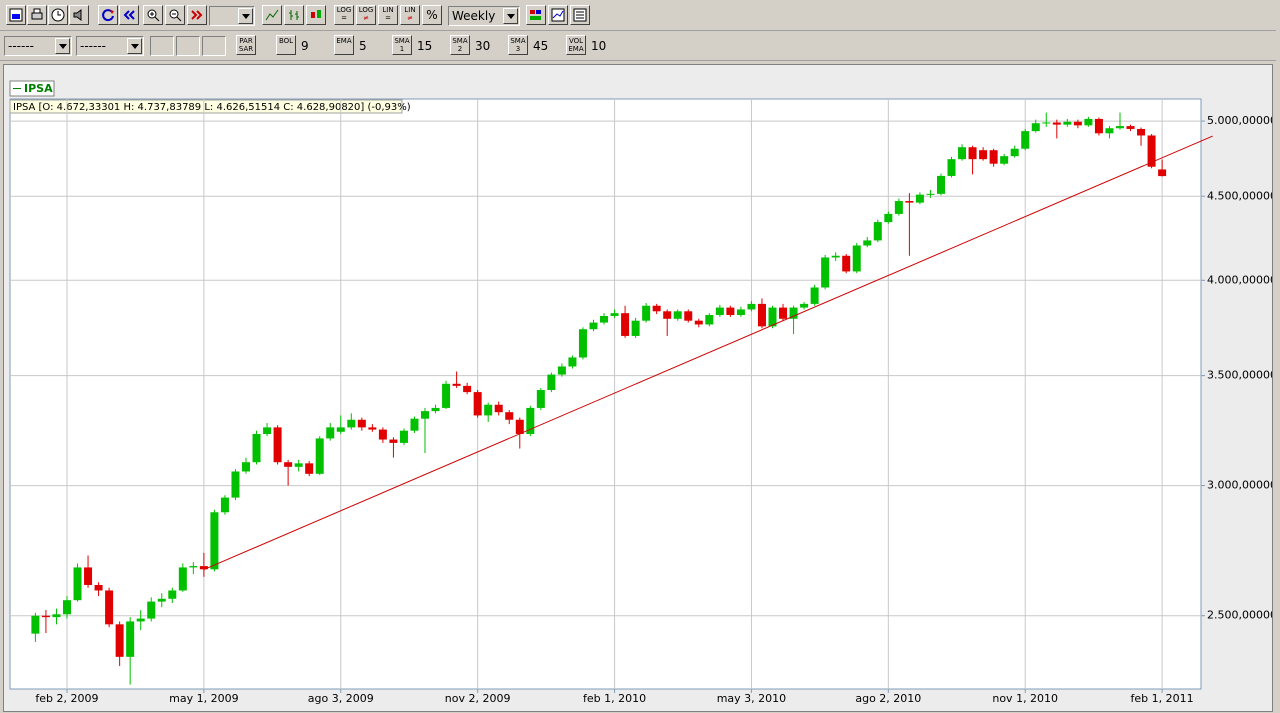 Image resolution: width=1280 pixels, height=713 pixels. Describe the element at coordinates (474, 16) in the screenshot. I see `period-value: Weekly` at that location.